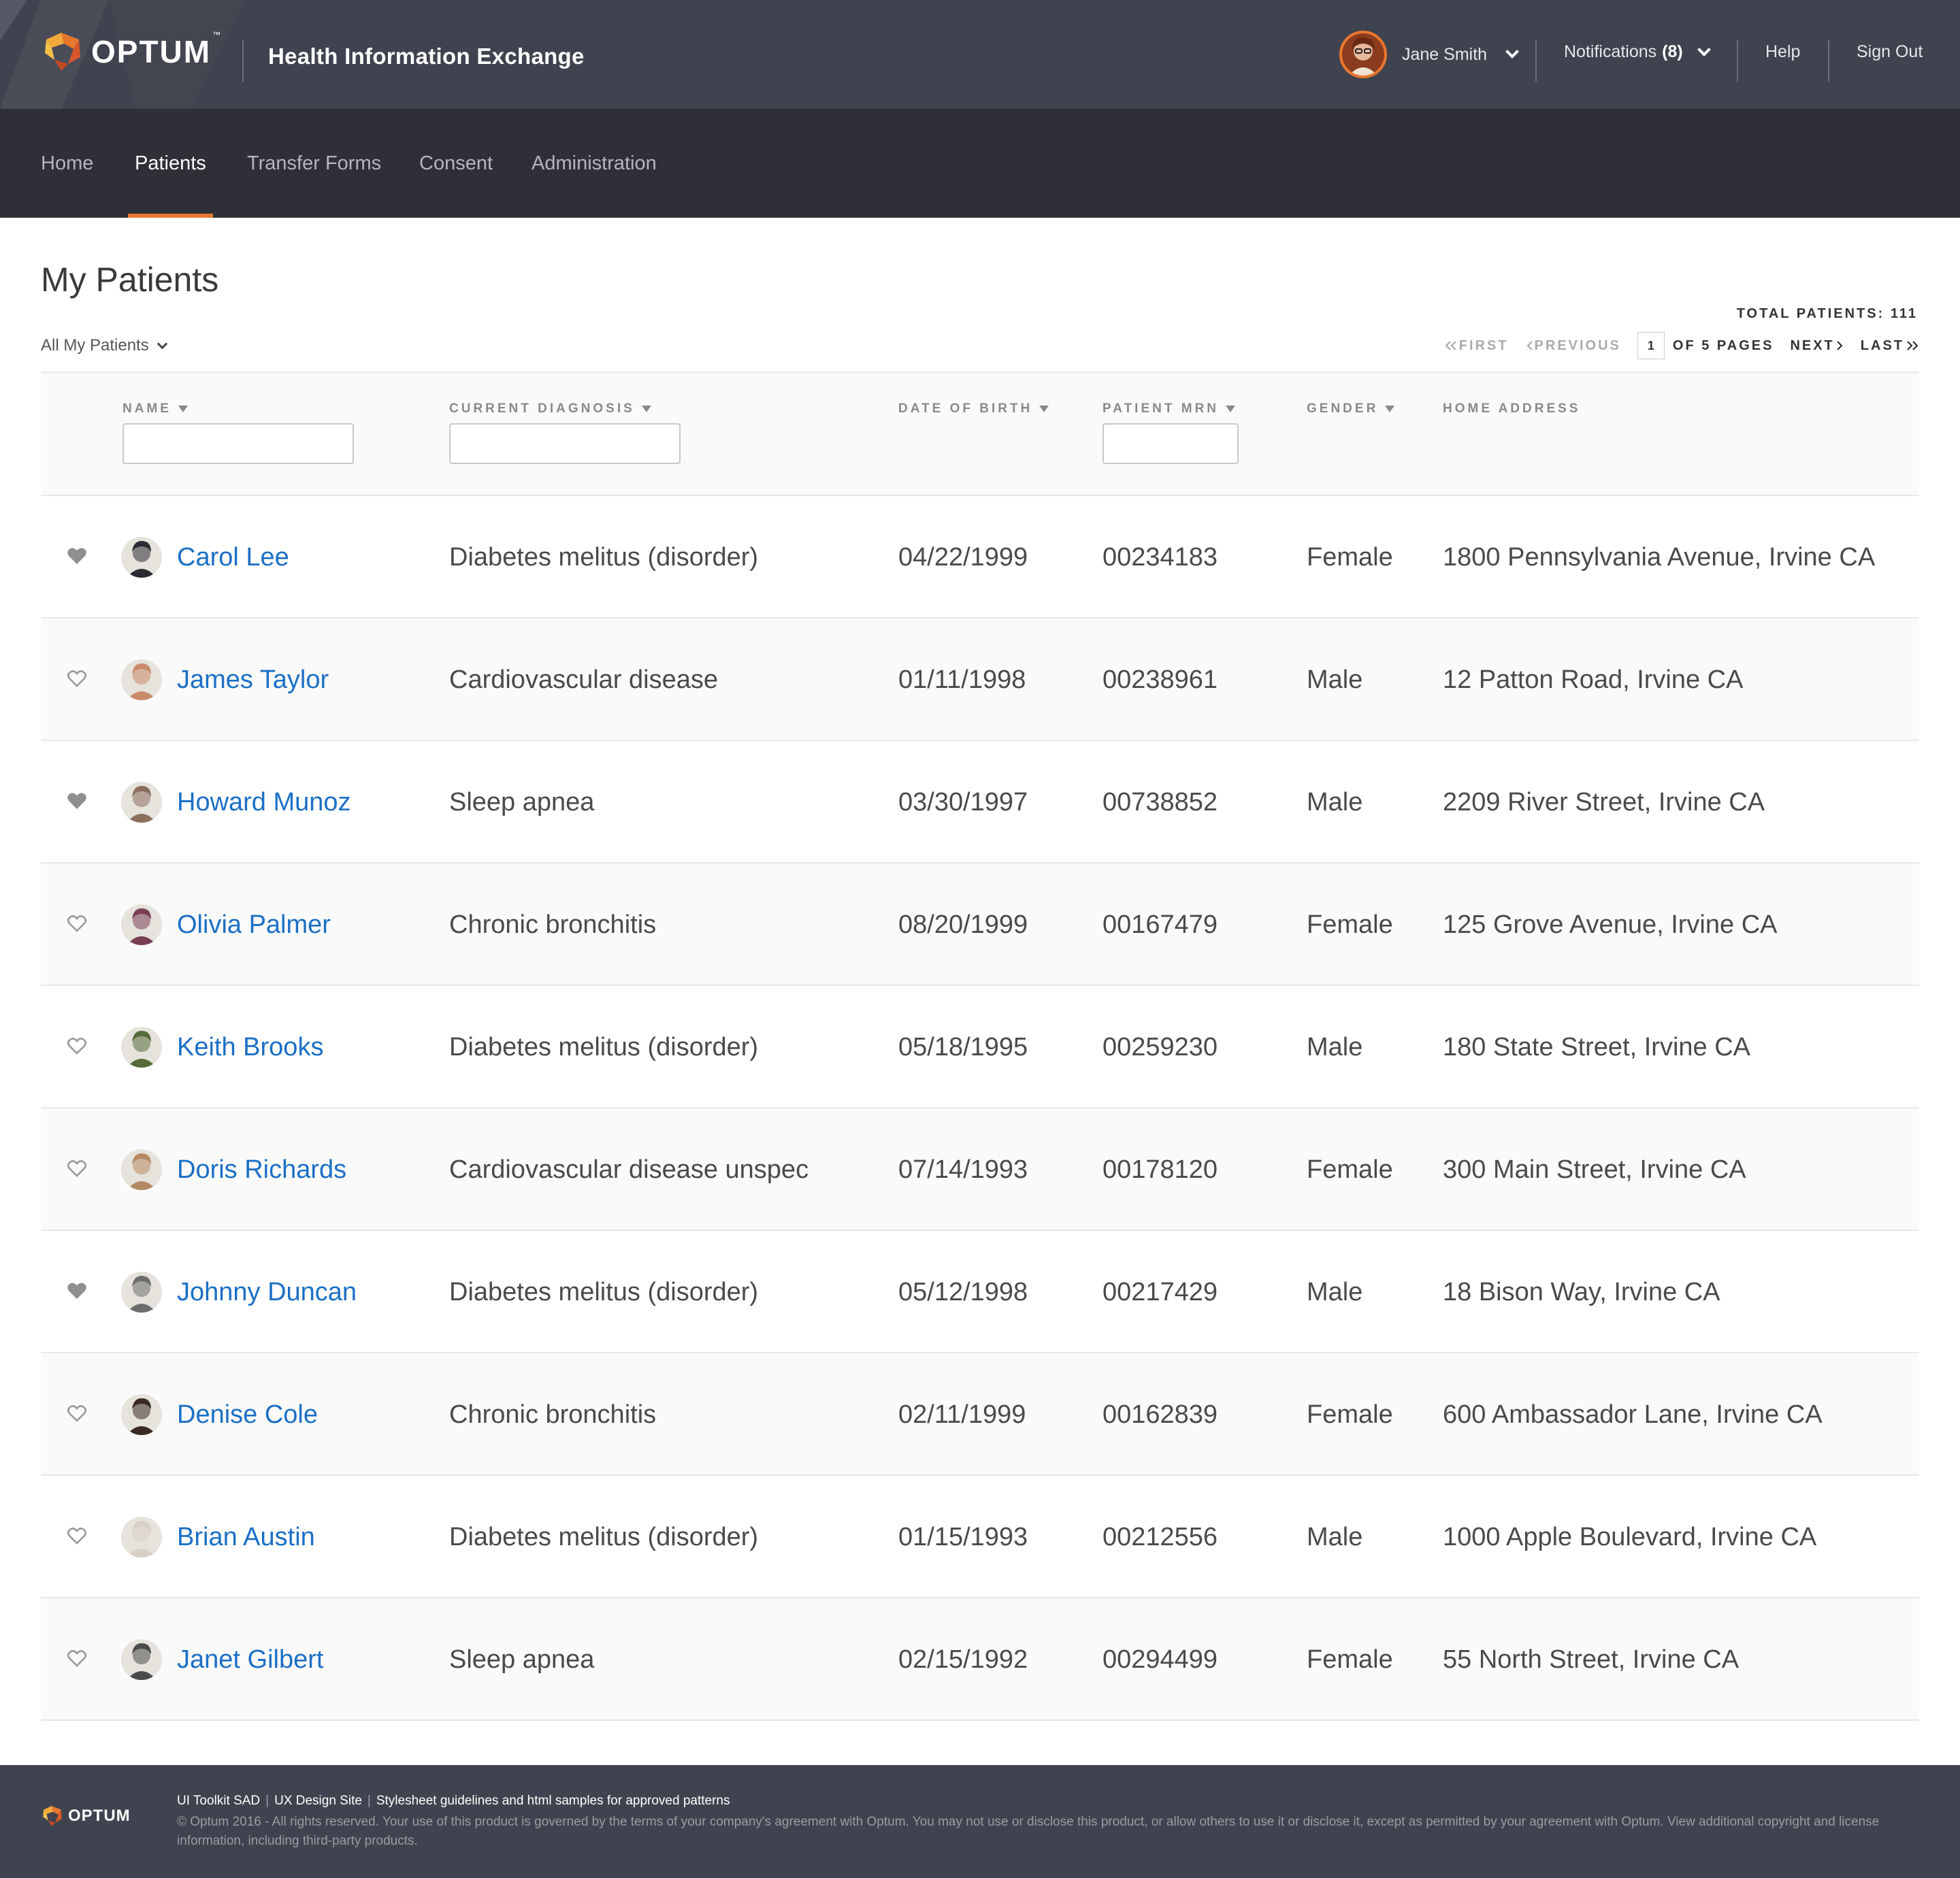 Image resolution: width=1960 pixels, height=1878 pixels. I want to click on patient-diagnosis: Diabetes melitus (disorder), so click(604, 557).